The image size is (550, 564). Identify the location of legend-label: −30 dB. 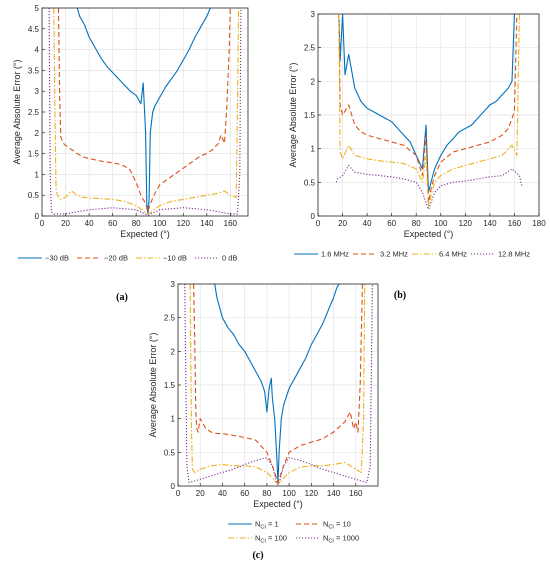
(57, 258).